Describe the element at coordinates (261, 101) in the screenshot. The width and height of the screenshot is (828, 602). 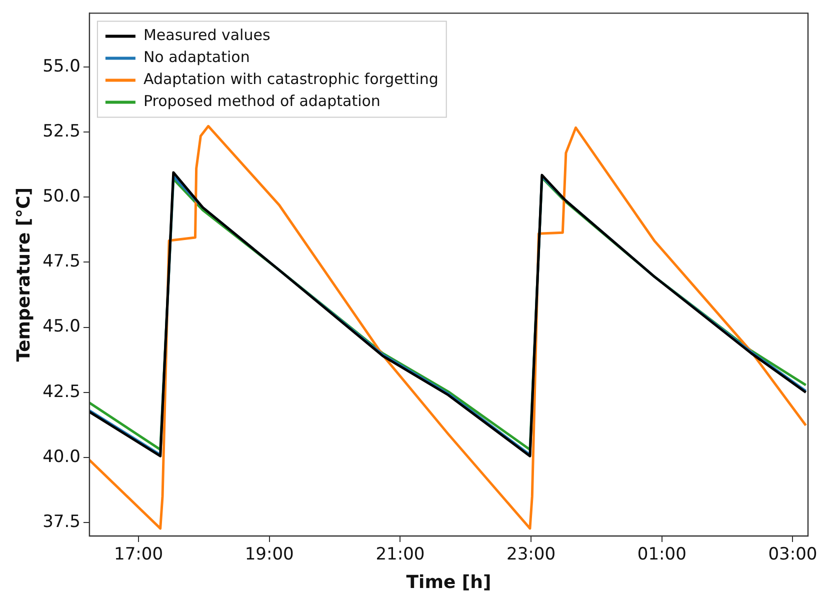
I see `legend-label: Proposed method of adaptation` at that location.